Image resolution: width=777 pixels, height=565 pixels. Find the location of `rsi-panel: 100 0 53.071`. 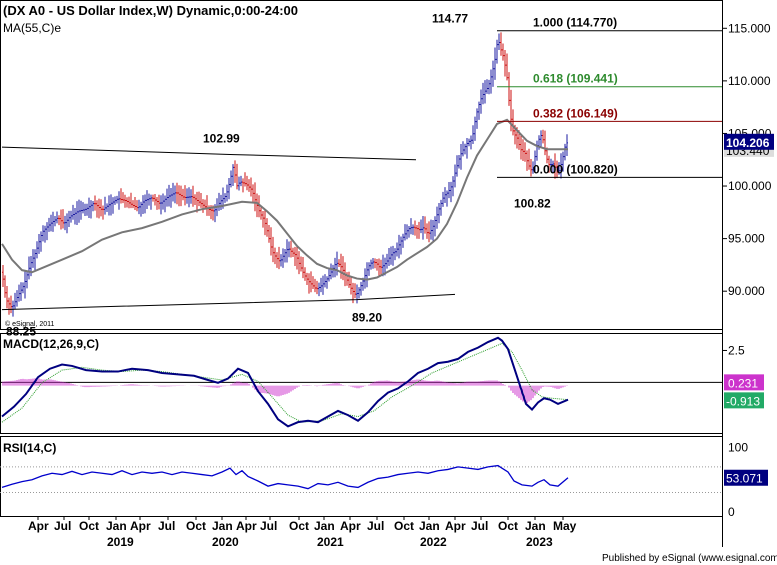

rsi-panel: 100 0 53.071 is located at coordinates (384, 480).